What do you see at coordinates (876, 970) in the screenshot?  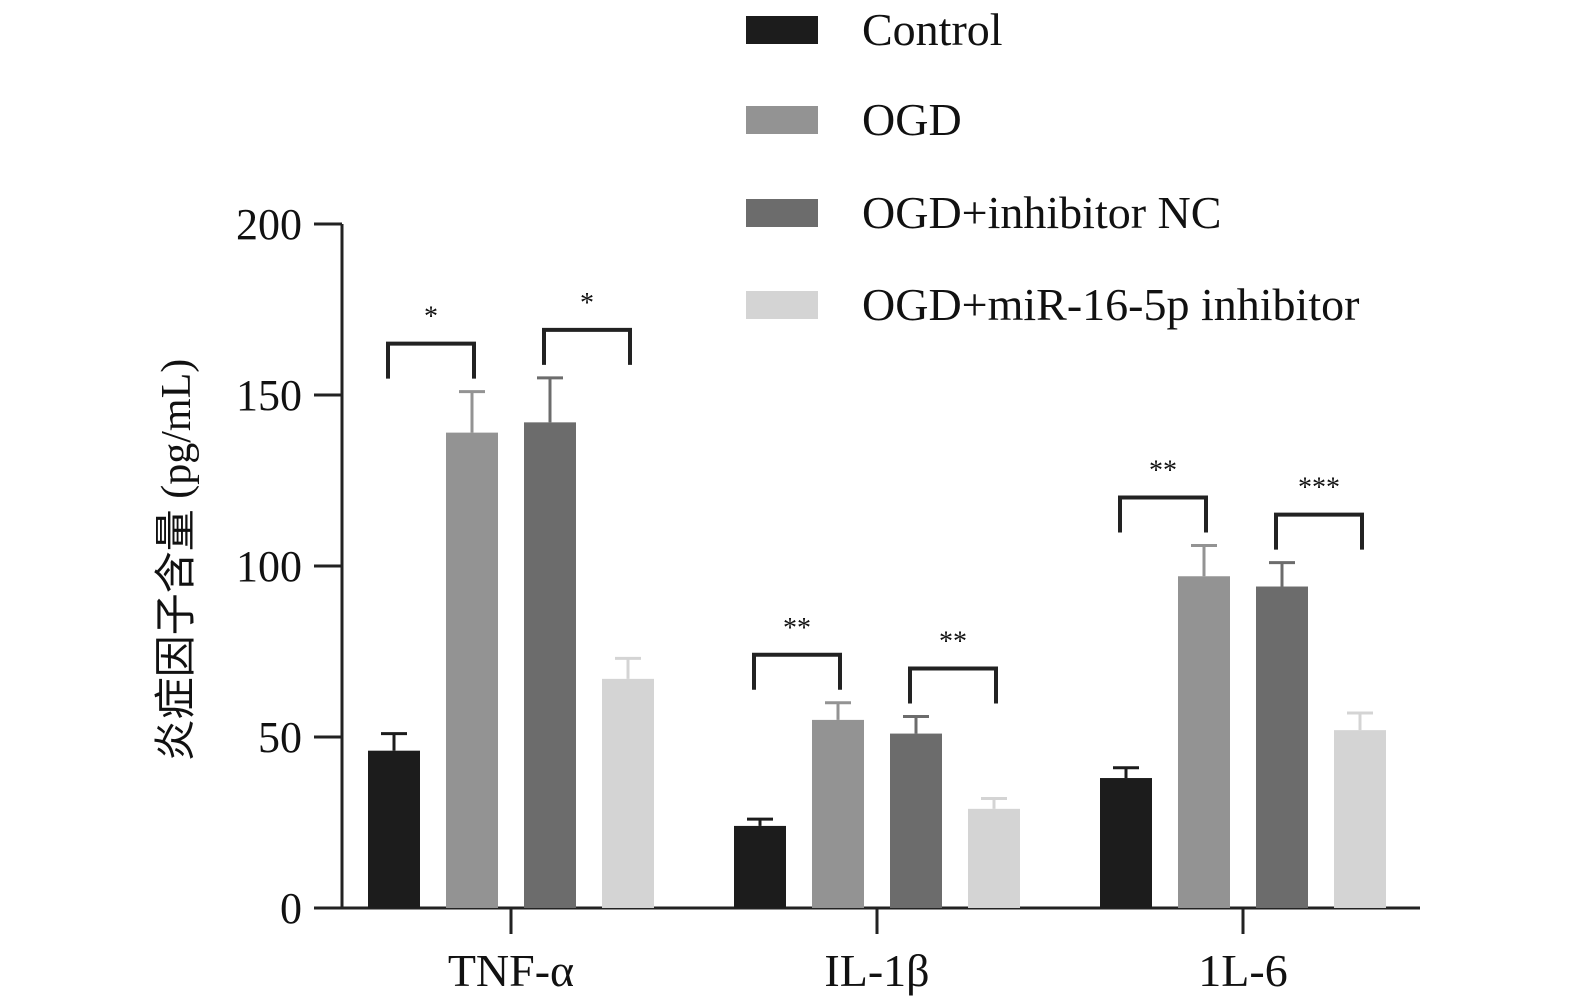 I see `x-tick-label: IL-1β` at bounding box center [876, 970].